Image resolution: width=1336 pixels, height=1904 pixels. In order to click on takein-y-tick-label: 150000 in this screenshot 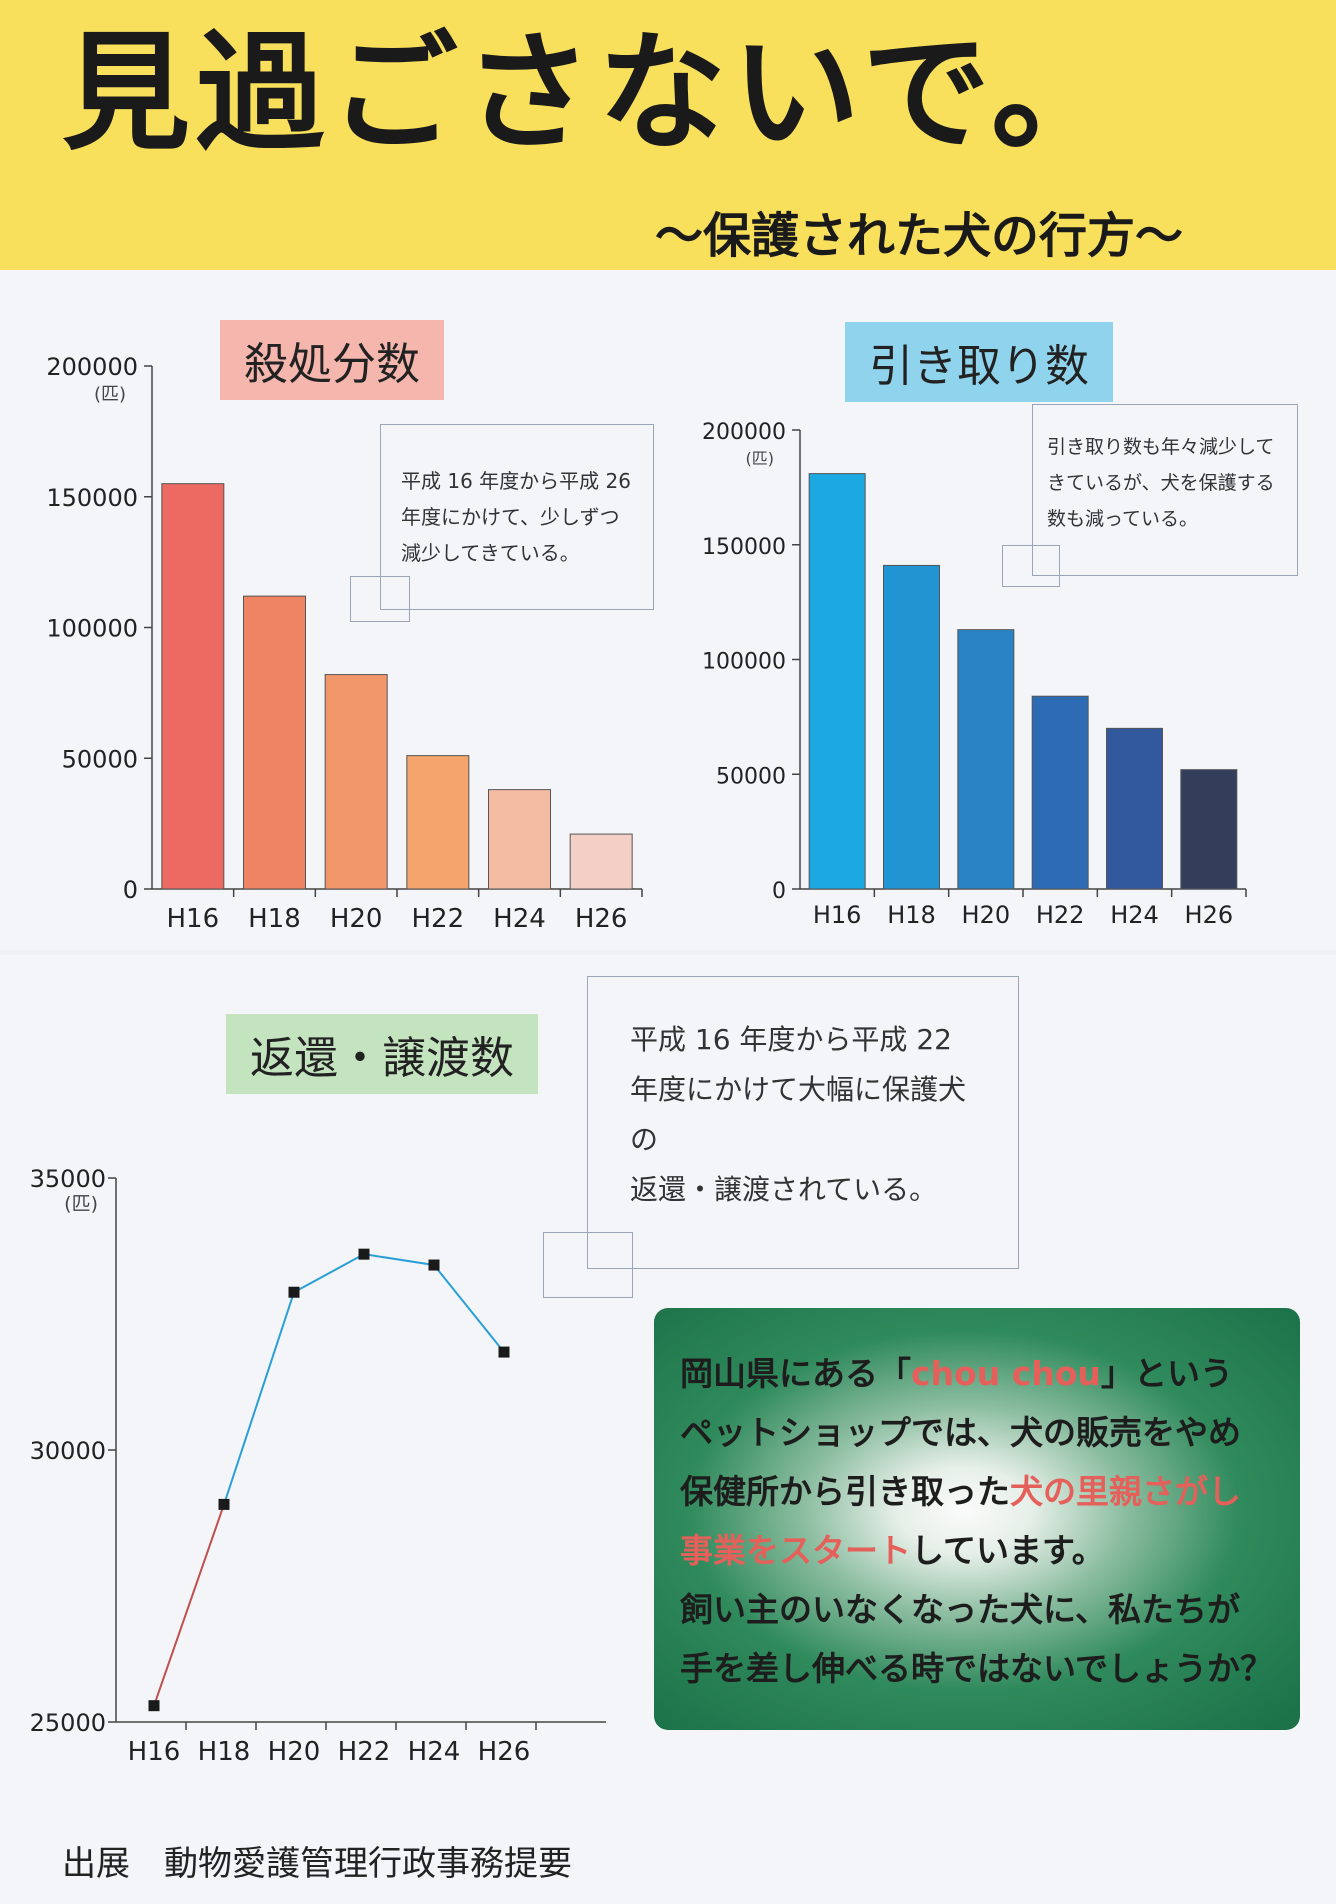, I will do `click(744, 547)`.